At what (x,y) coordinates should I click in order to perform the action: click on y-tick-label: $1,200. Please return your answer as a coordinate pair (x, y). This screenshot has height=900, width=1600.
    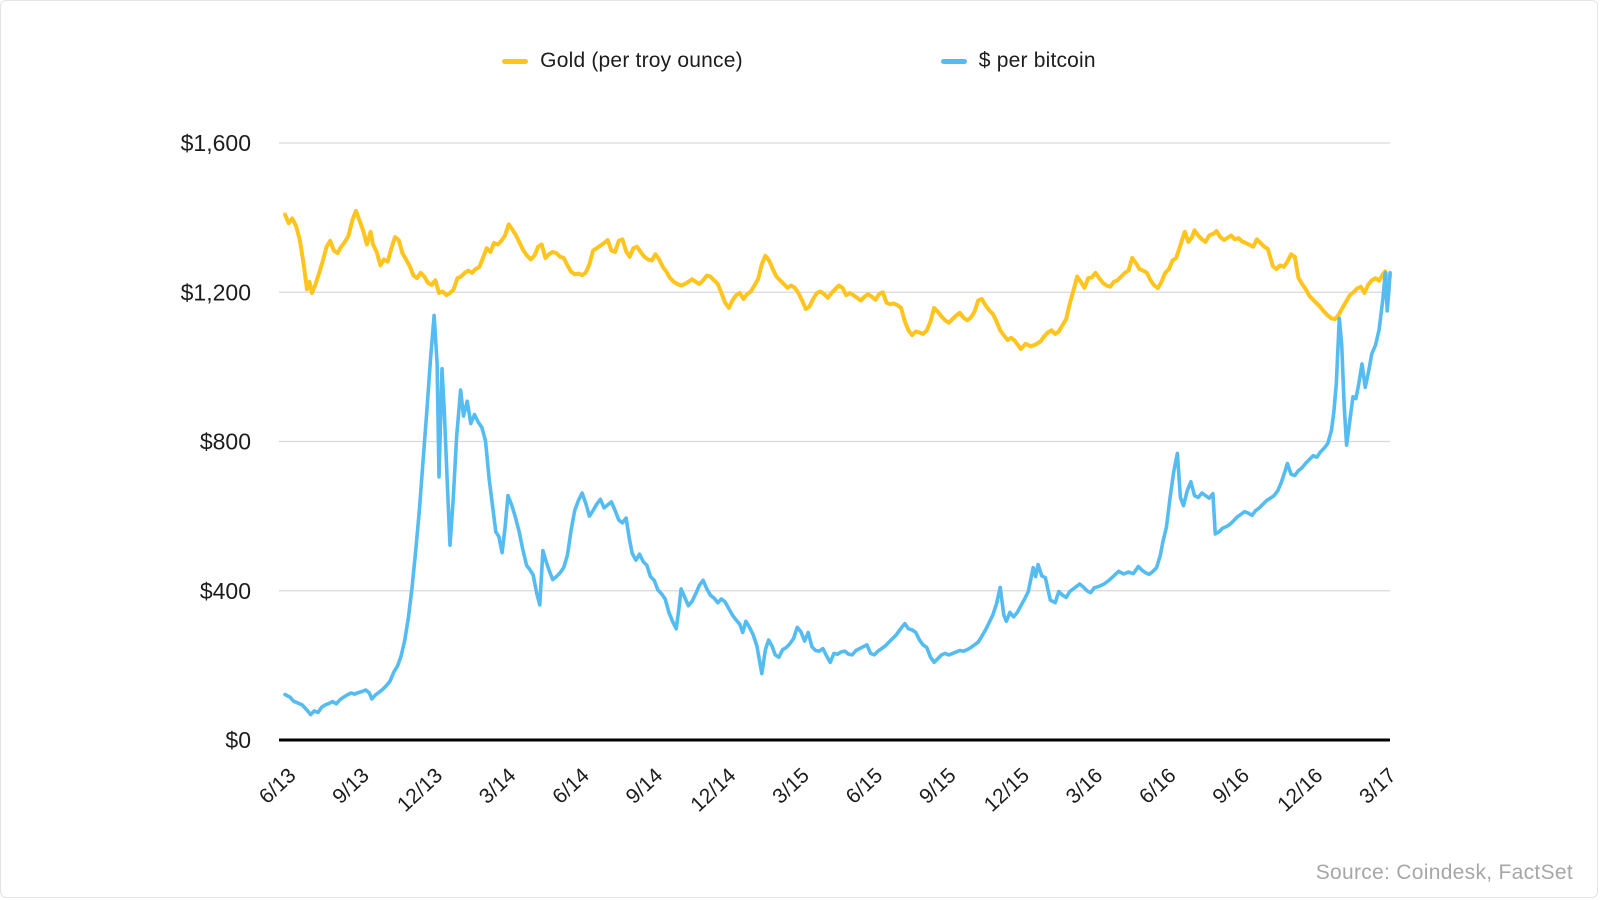
    Looking at the image, I should click on (216, 292).